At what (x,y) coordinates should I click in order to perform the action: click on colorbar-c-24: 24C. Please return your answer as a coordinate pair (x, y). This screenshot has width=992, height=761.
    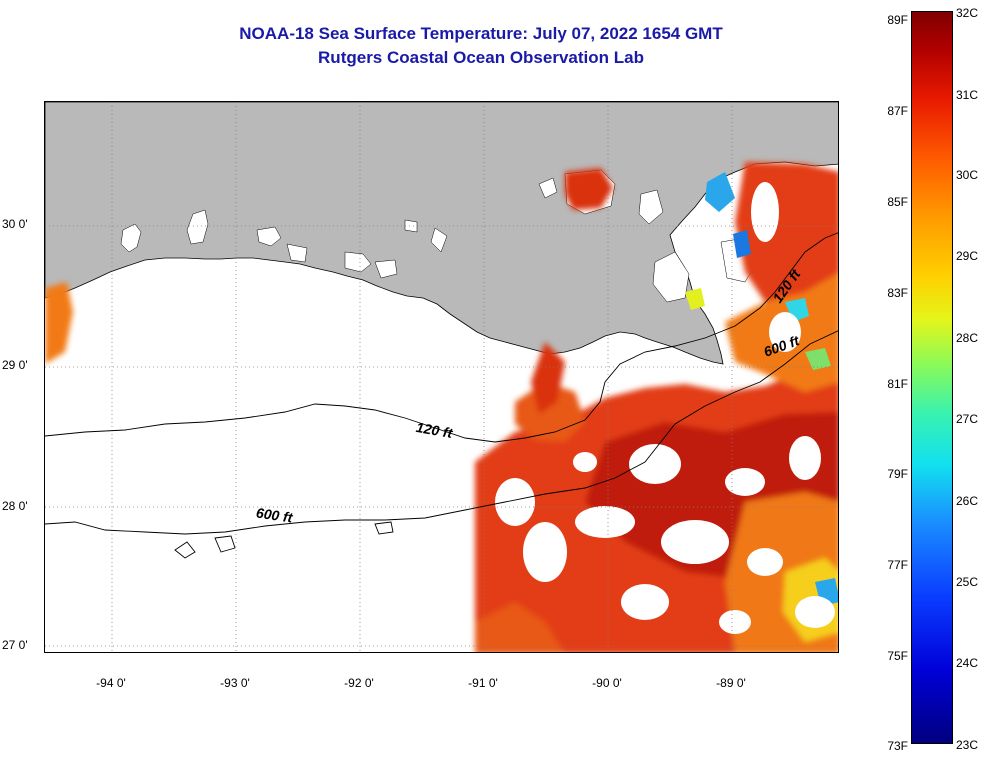
    Looking at the image, I should click on (967, 663).